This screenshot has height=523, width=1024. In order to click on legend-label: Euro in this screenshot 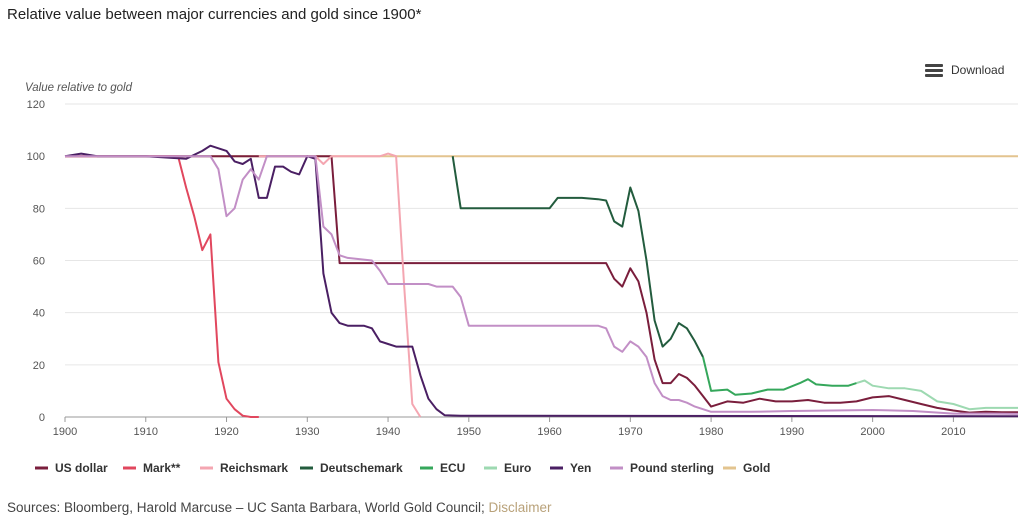, I will do `click(517, 468)`.